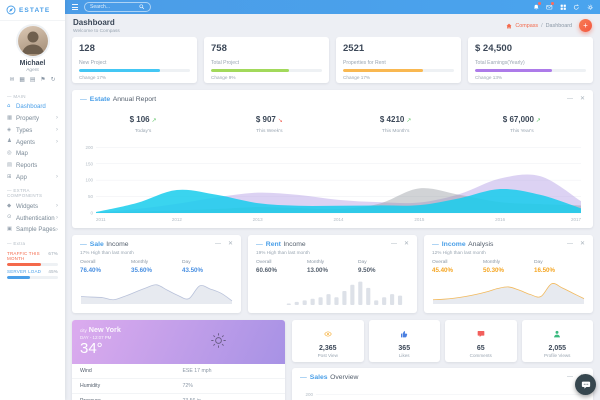  Describe the element at coordinates (344, 377) in the screenshot. I see `panel-title: Overview` at that location.